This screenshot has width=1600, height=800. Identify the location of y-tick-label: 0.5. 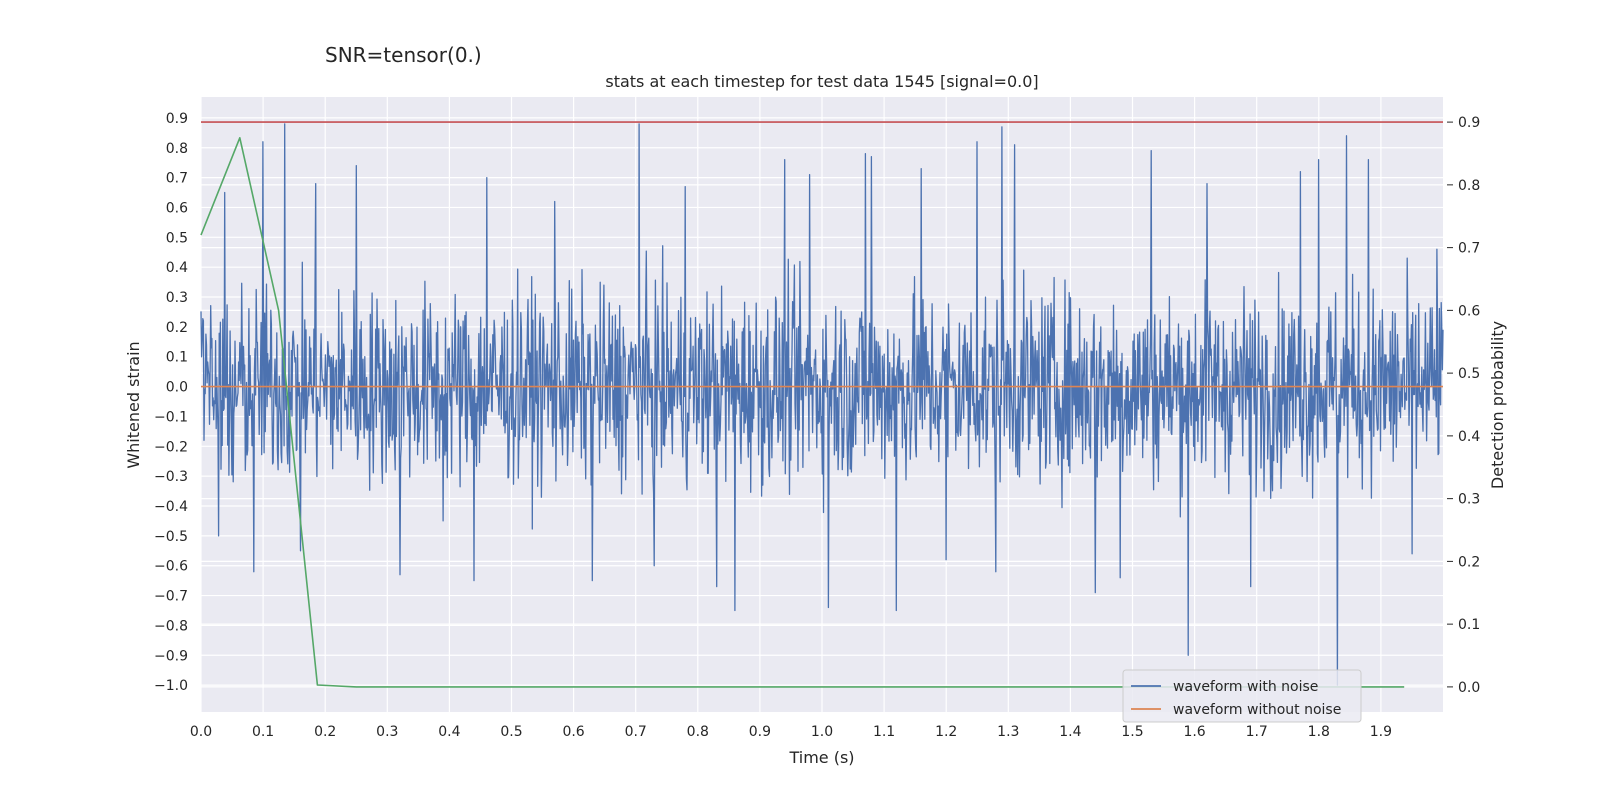
(177, 238).